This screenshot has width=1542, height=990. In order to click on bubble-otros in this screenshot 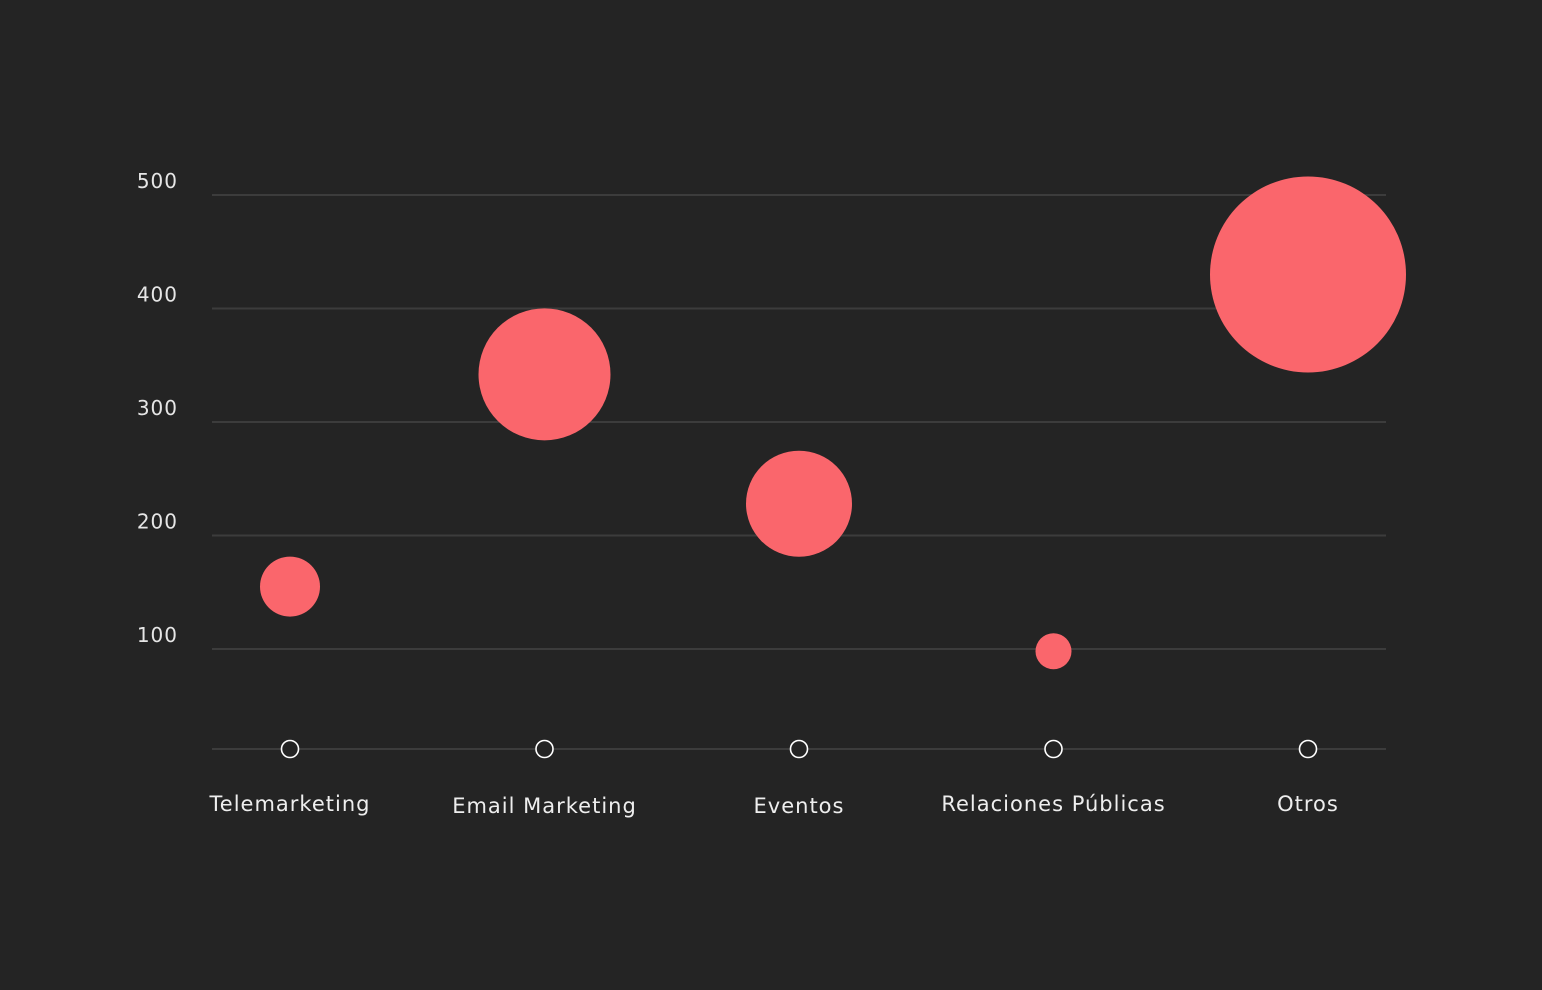, I will do `click(1308, 274)`.